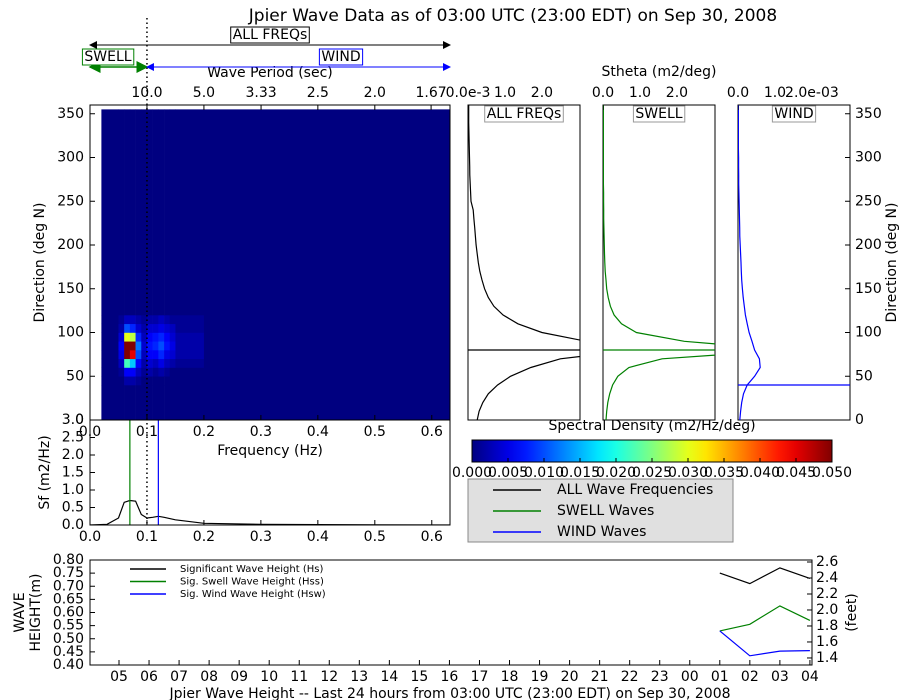 The width and height of the screenshot is (900, 700). What do you see at coordinates (204, 537) in the screenshot?
I see `x-tick-label: 0.2` at bounding box center [204, 537].